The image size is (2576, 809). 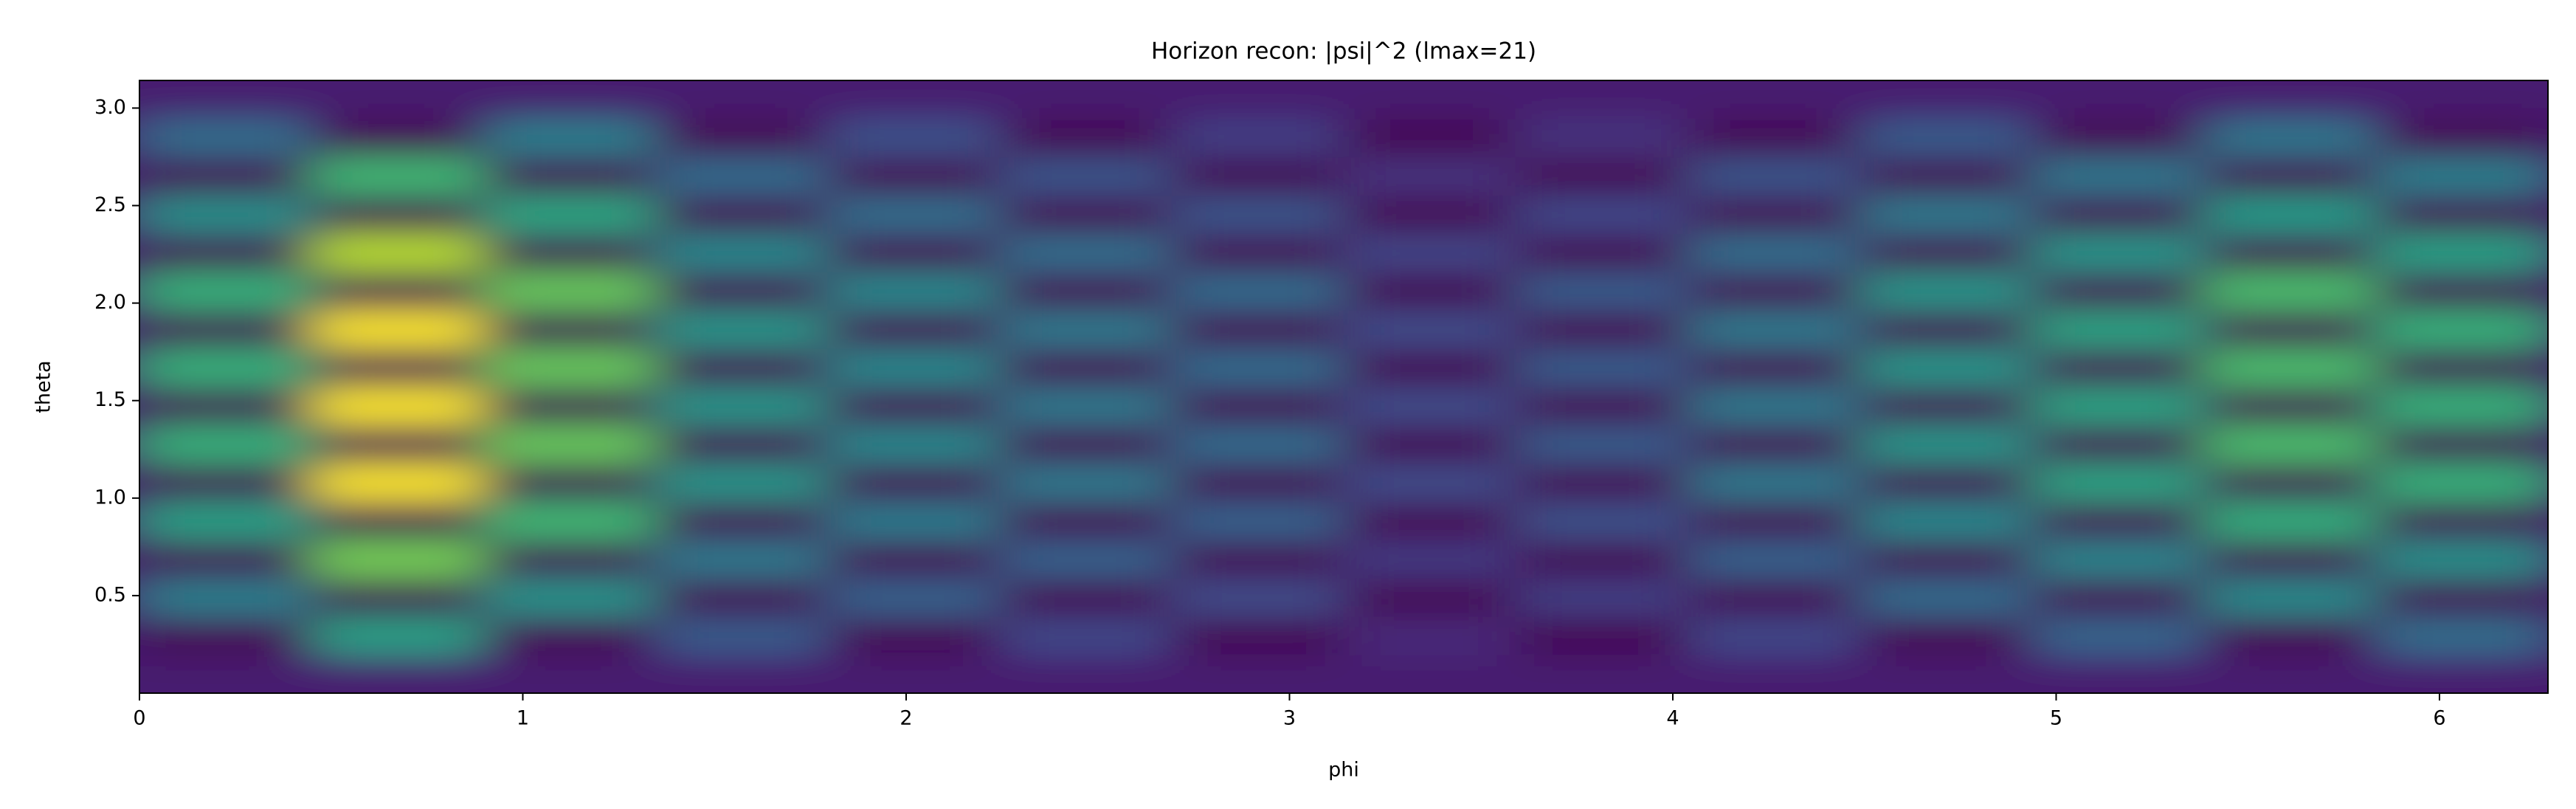 What do you see at coordinates (110, 498) in the screenshot?
I see `y-tick-label: 1.0` at bounding box center [110, 498].